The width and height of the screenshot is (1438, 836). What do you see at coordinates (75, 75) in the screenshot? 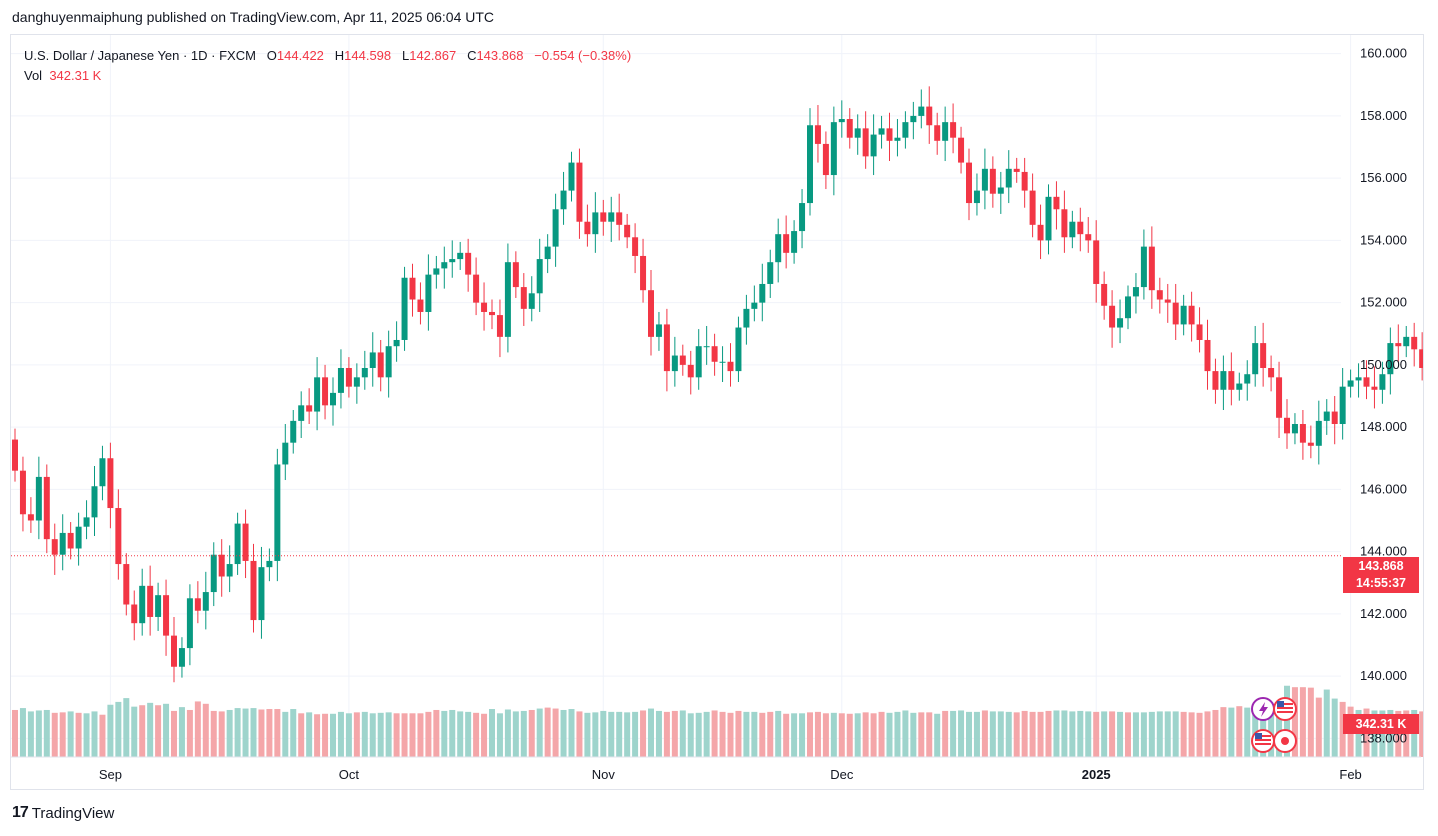
I see `volume-value: 342.31 K` at bounding box center [75, 75].